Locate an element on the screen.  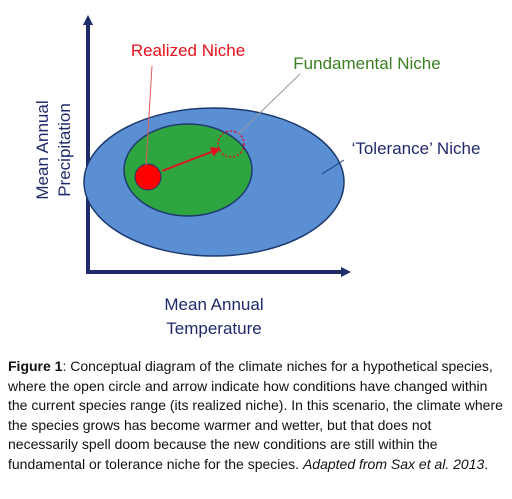
y-axis-label-line1: Mean Annual is located at coordinates (42, 149).